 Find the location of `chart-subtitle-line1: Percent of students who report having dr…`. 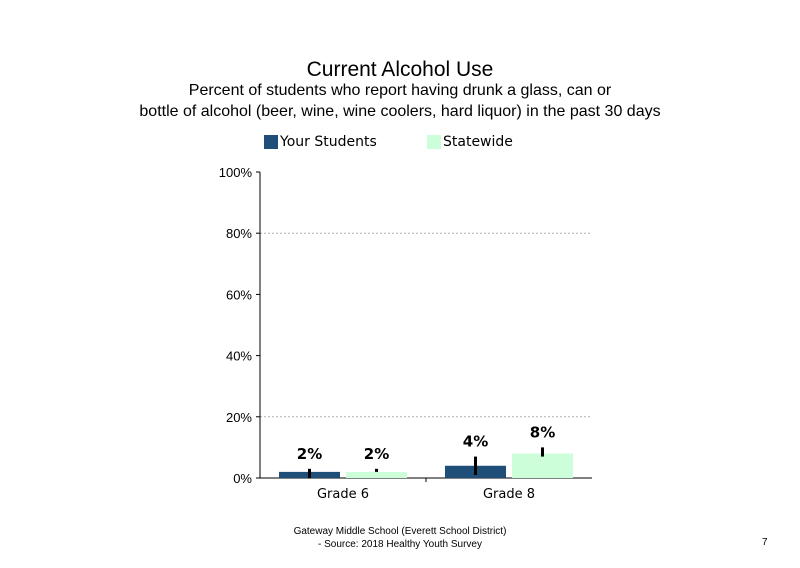

chart-subtitle-line1: Percent of students who report having dr… is located at coordinates (400, 90).